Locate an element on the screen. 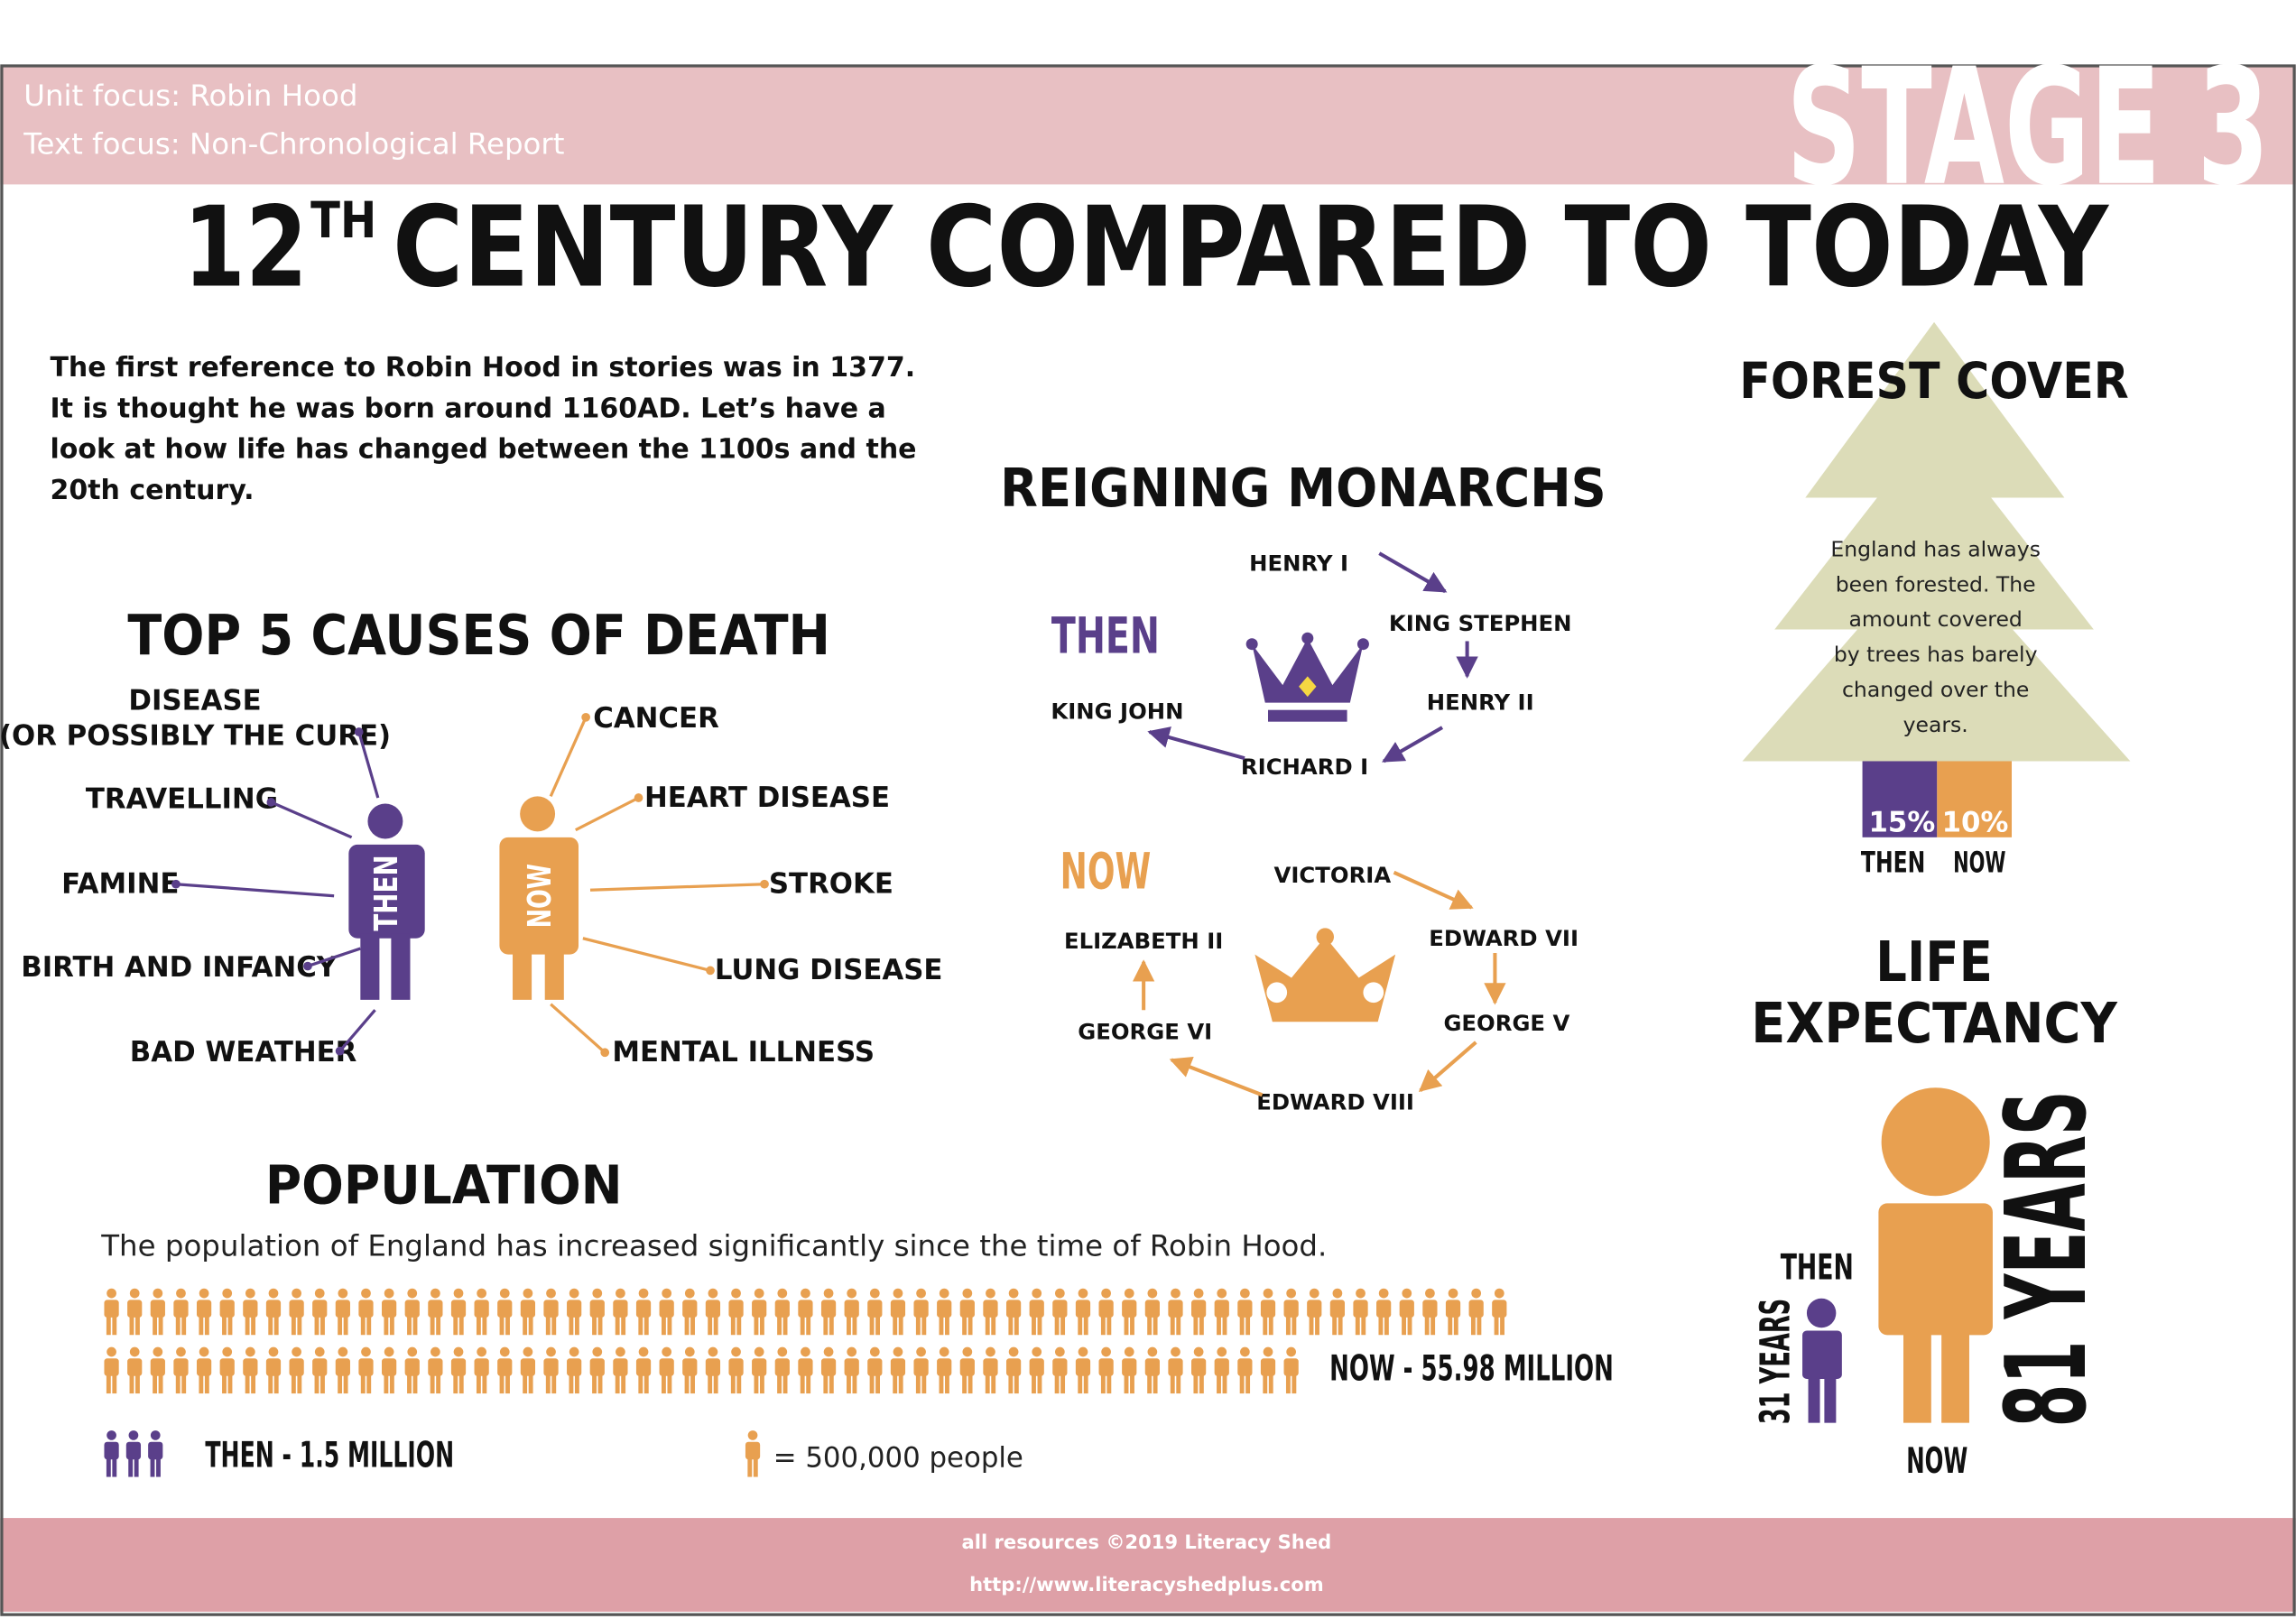  header-band is located at coordinates (1148, 125).